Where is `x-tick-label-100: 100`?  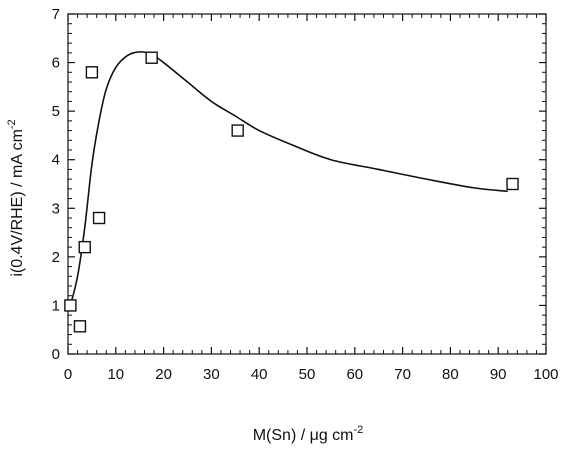
x-tick-label-100: 100 is located at coordinates (545, 374).